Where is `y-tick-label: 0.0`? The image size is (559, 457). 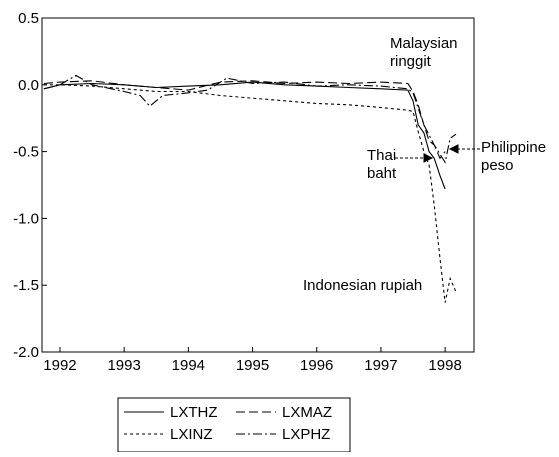 y-tick-label: 0.0 is located at coordinates (28, 85).